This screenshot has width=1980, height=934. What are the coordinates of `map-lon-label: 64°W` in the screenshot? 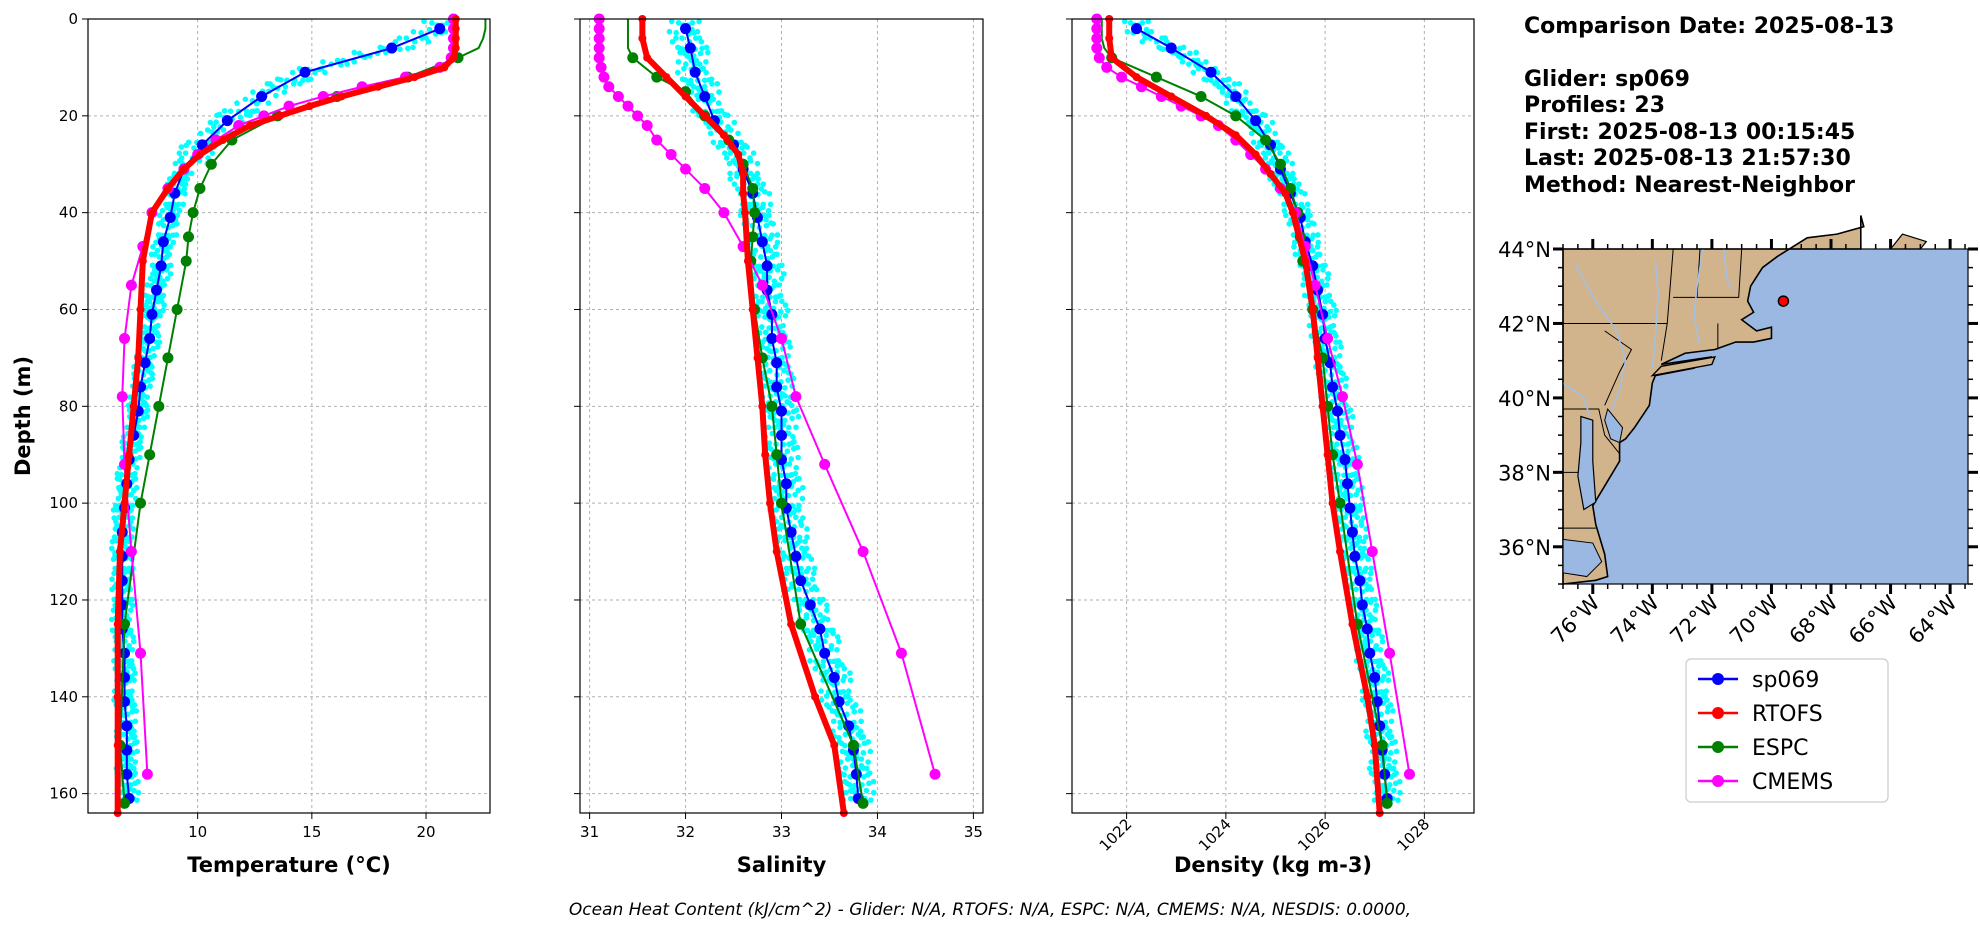 It's located at (1933, 619).